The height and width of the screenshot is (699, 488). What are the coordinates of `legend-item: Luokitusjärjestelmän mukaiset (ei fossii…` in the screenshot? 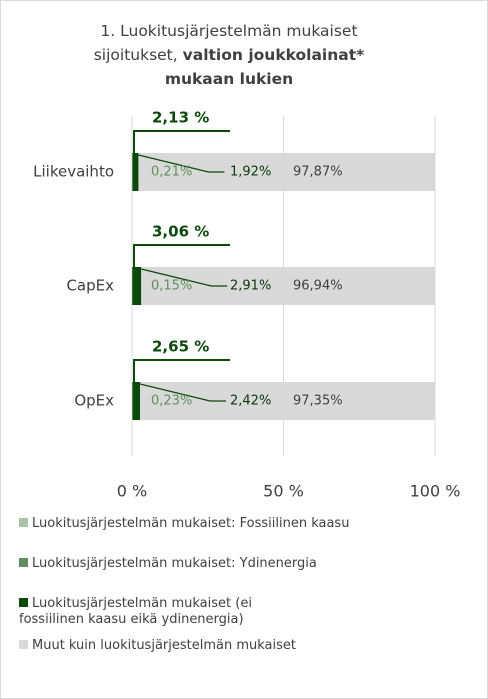 It's located at (169, 612).